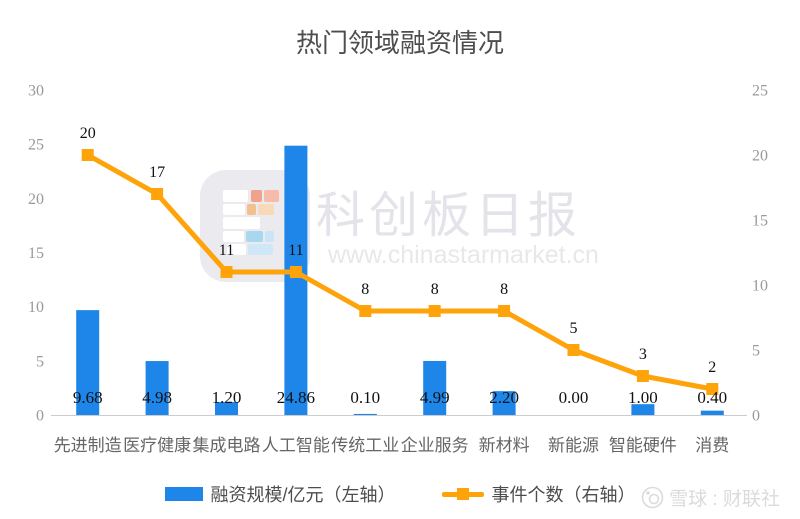 This screenshot has width=800, height=519. I want to click on xueqiu-logo-icon, so click(652, 497).